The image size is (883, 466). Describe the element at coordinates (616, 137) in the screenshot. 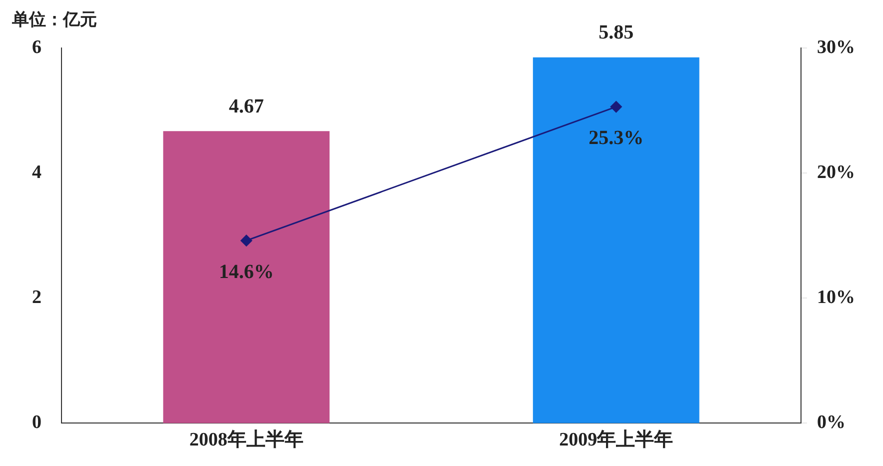

I see `data-label: 25.3%` at that location.